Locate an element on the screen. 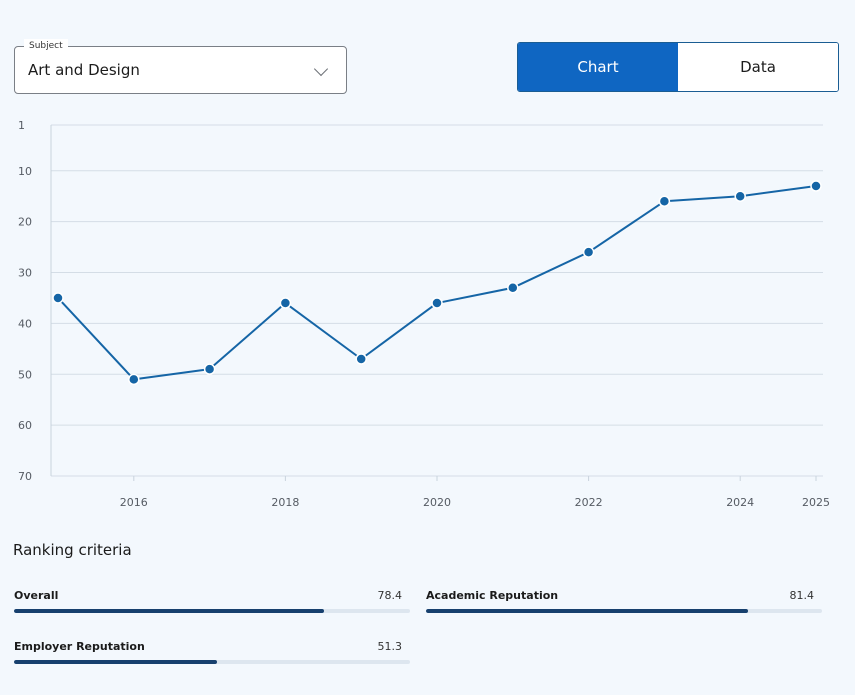  y-tick-label: 50 is located at coordinates (25, 374).